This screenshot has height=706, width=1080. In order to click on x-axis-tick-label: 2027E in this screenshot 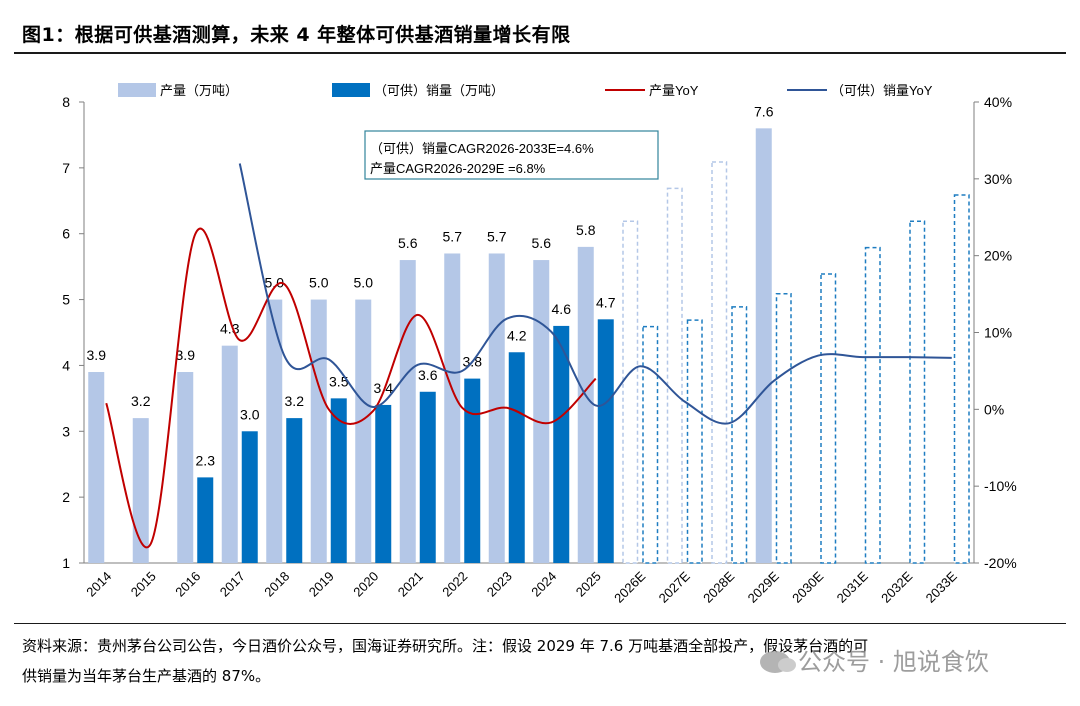, I will do `click(674, 586)`.